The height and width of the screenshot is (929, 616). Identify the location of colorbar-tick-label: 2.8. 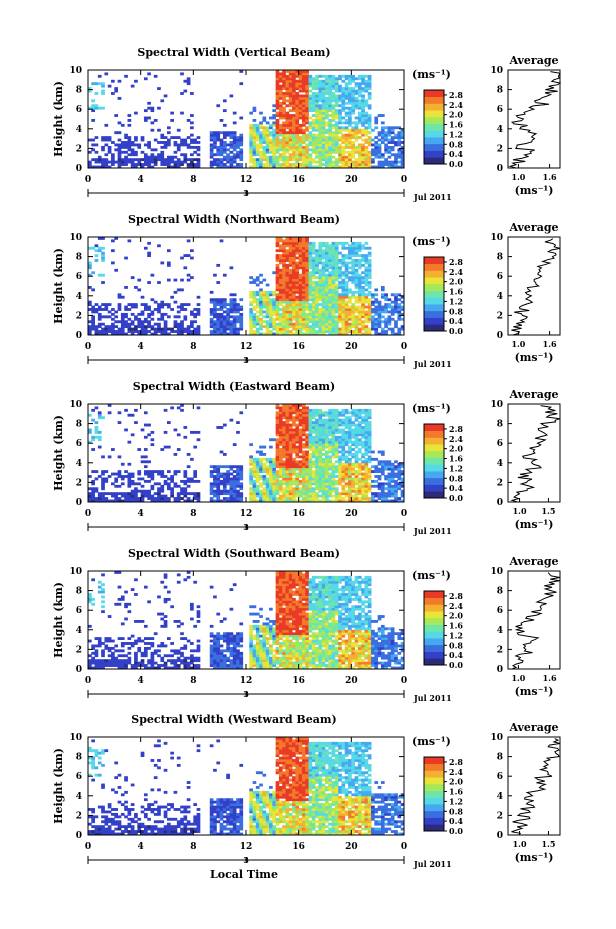
(456, 262).